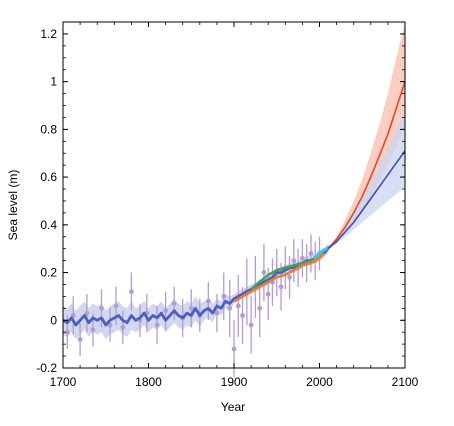  Describe the element at coordinates (53, 82) in the screenshot. I see `y-tick-label: 1` at that location.